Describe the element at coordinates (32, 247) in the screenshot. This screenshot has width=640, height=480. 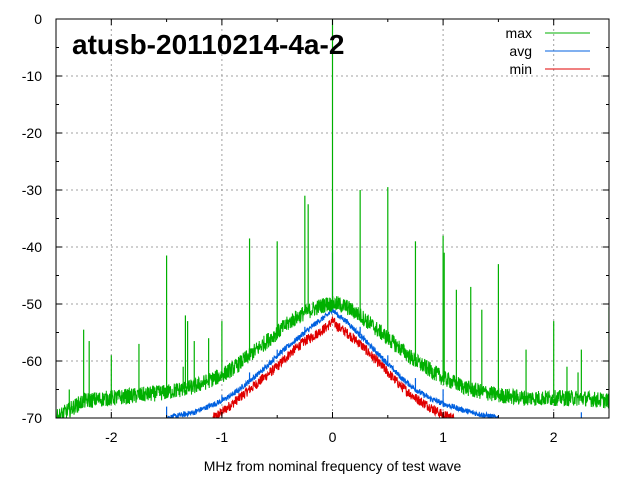
I see `y-tick-label: -40` at that location.